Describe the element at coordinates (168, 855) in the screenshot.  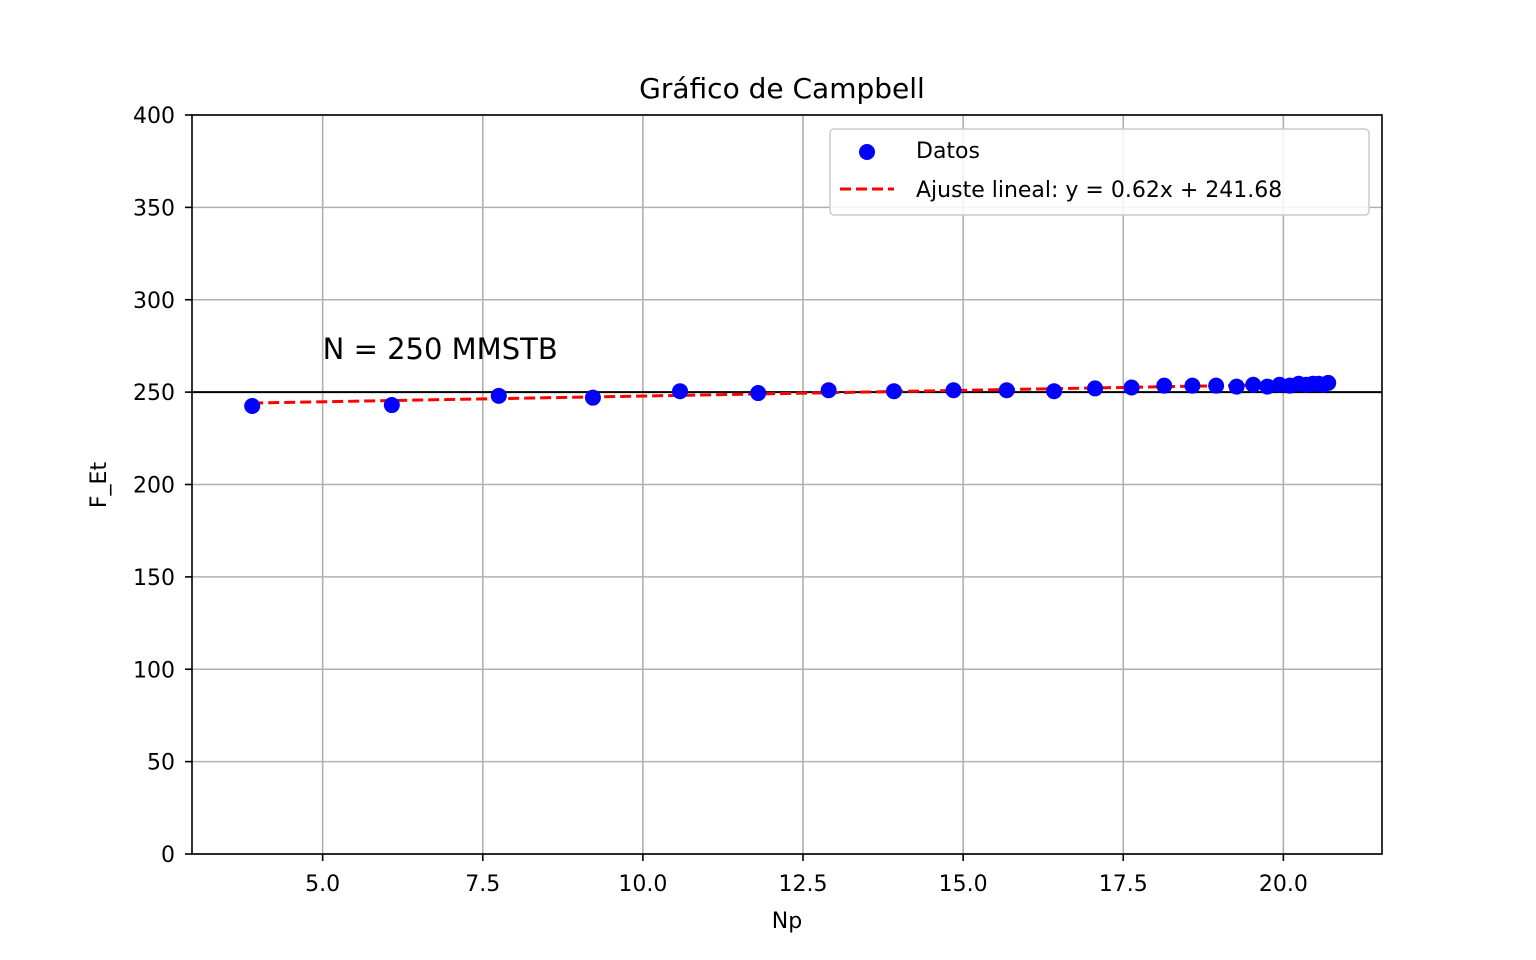
I see `y-tick-label: 0` at that location.